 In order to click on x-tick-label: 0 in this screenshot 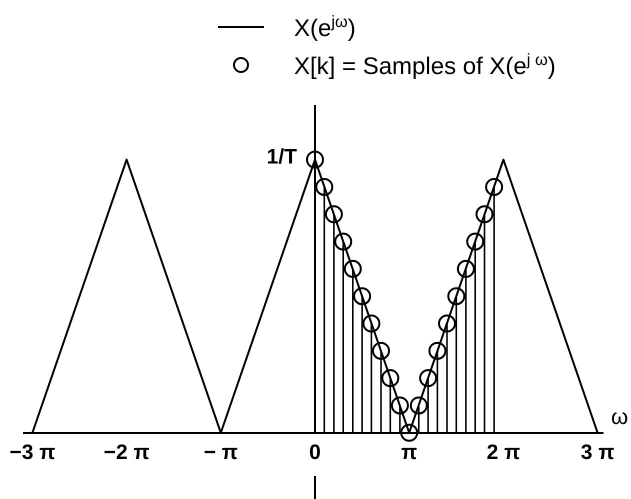, I will do `click(315, 452)`.